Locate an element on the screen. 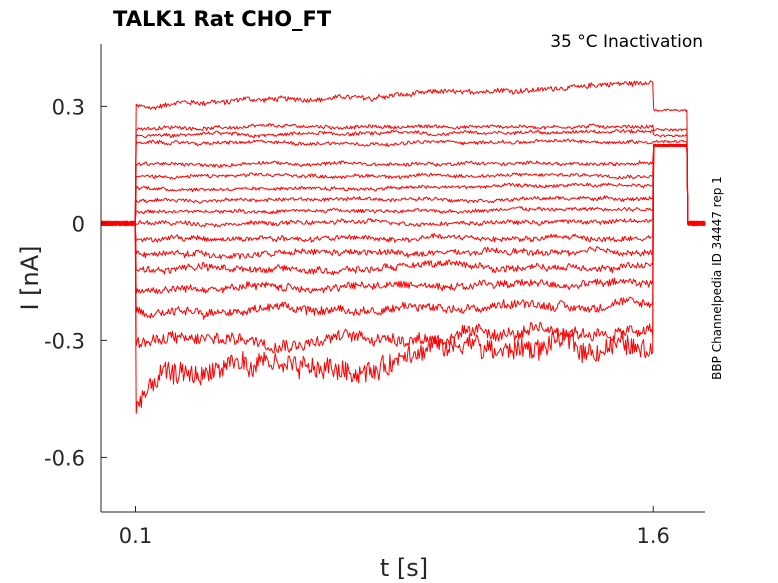 The width and height of the screenshot is (778, 583). y-tick-group: 0.3 0 -0.3 -0.6 is located at coordinates (75, 282).